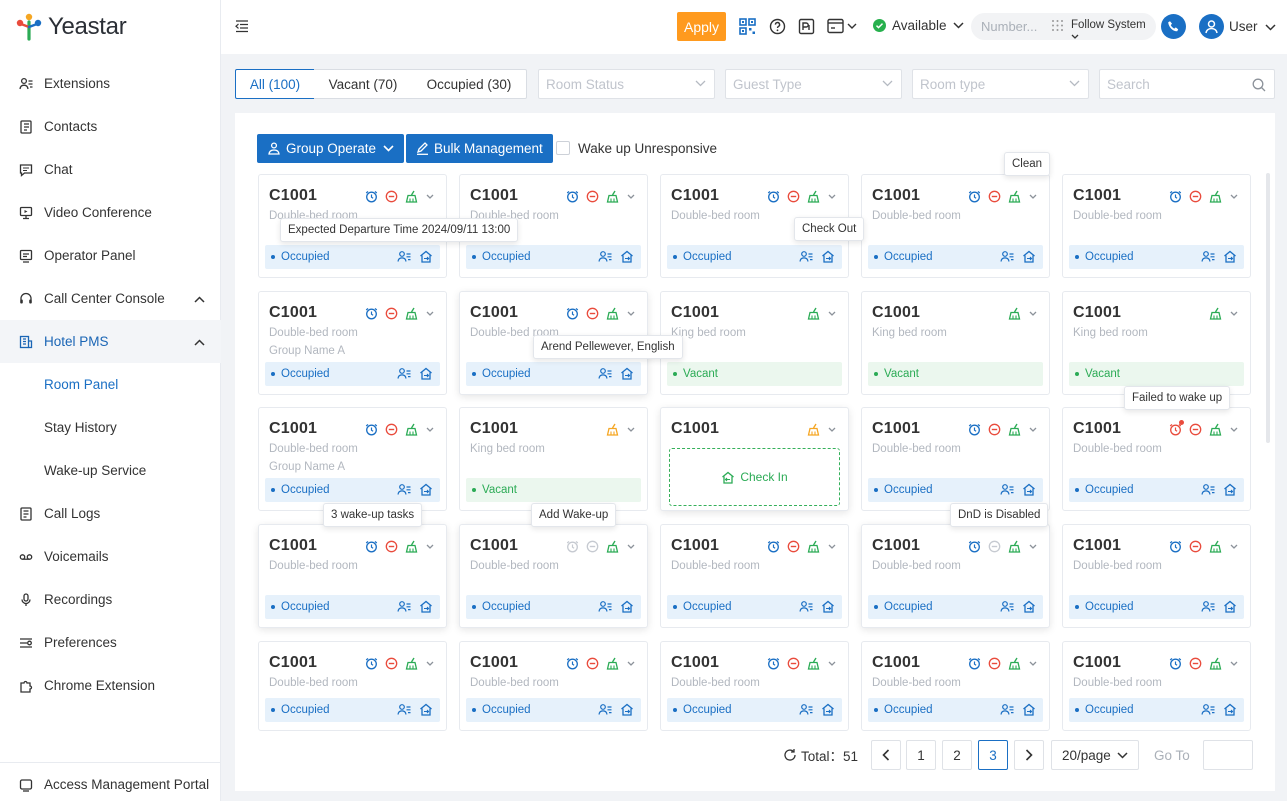  Describe the element at coordinates (1228, 755) in the screenshot. I see `goto-page-input` at that location.